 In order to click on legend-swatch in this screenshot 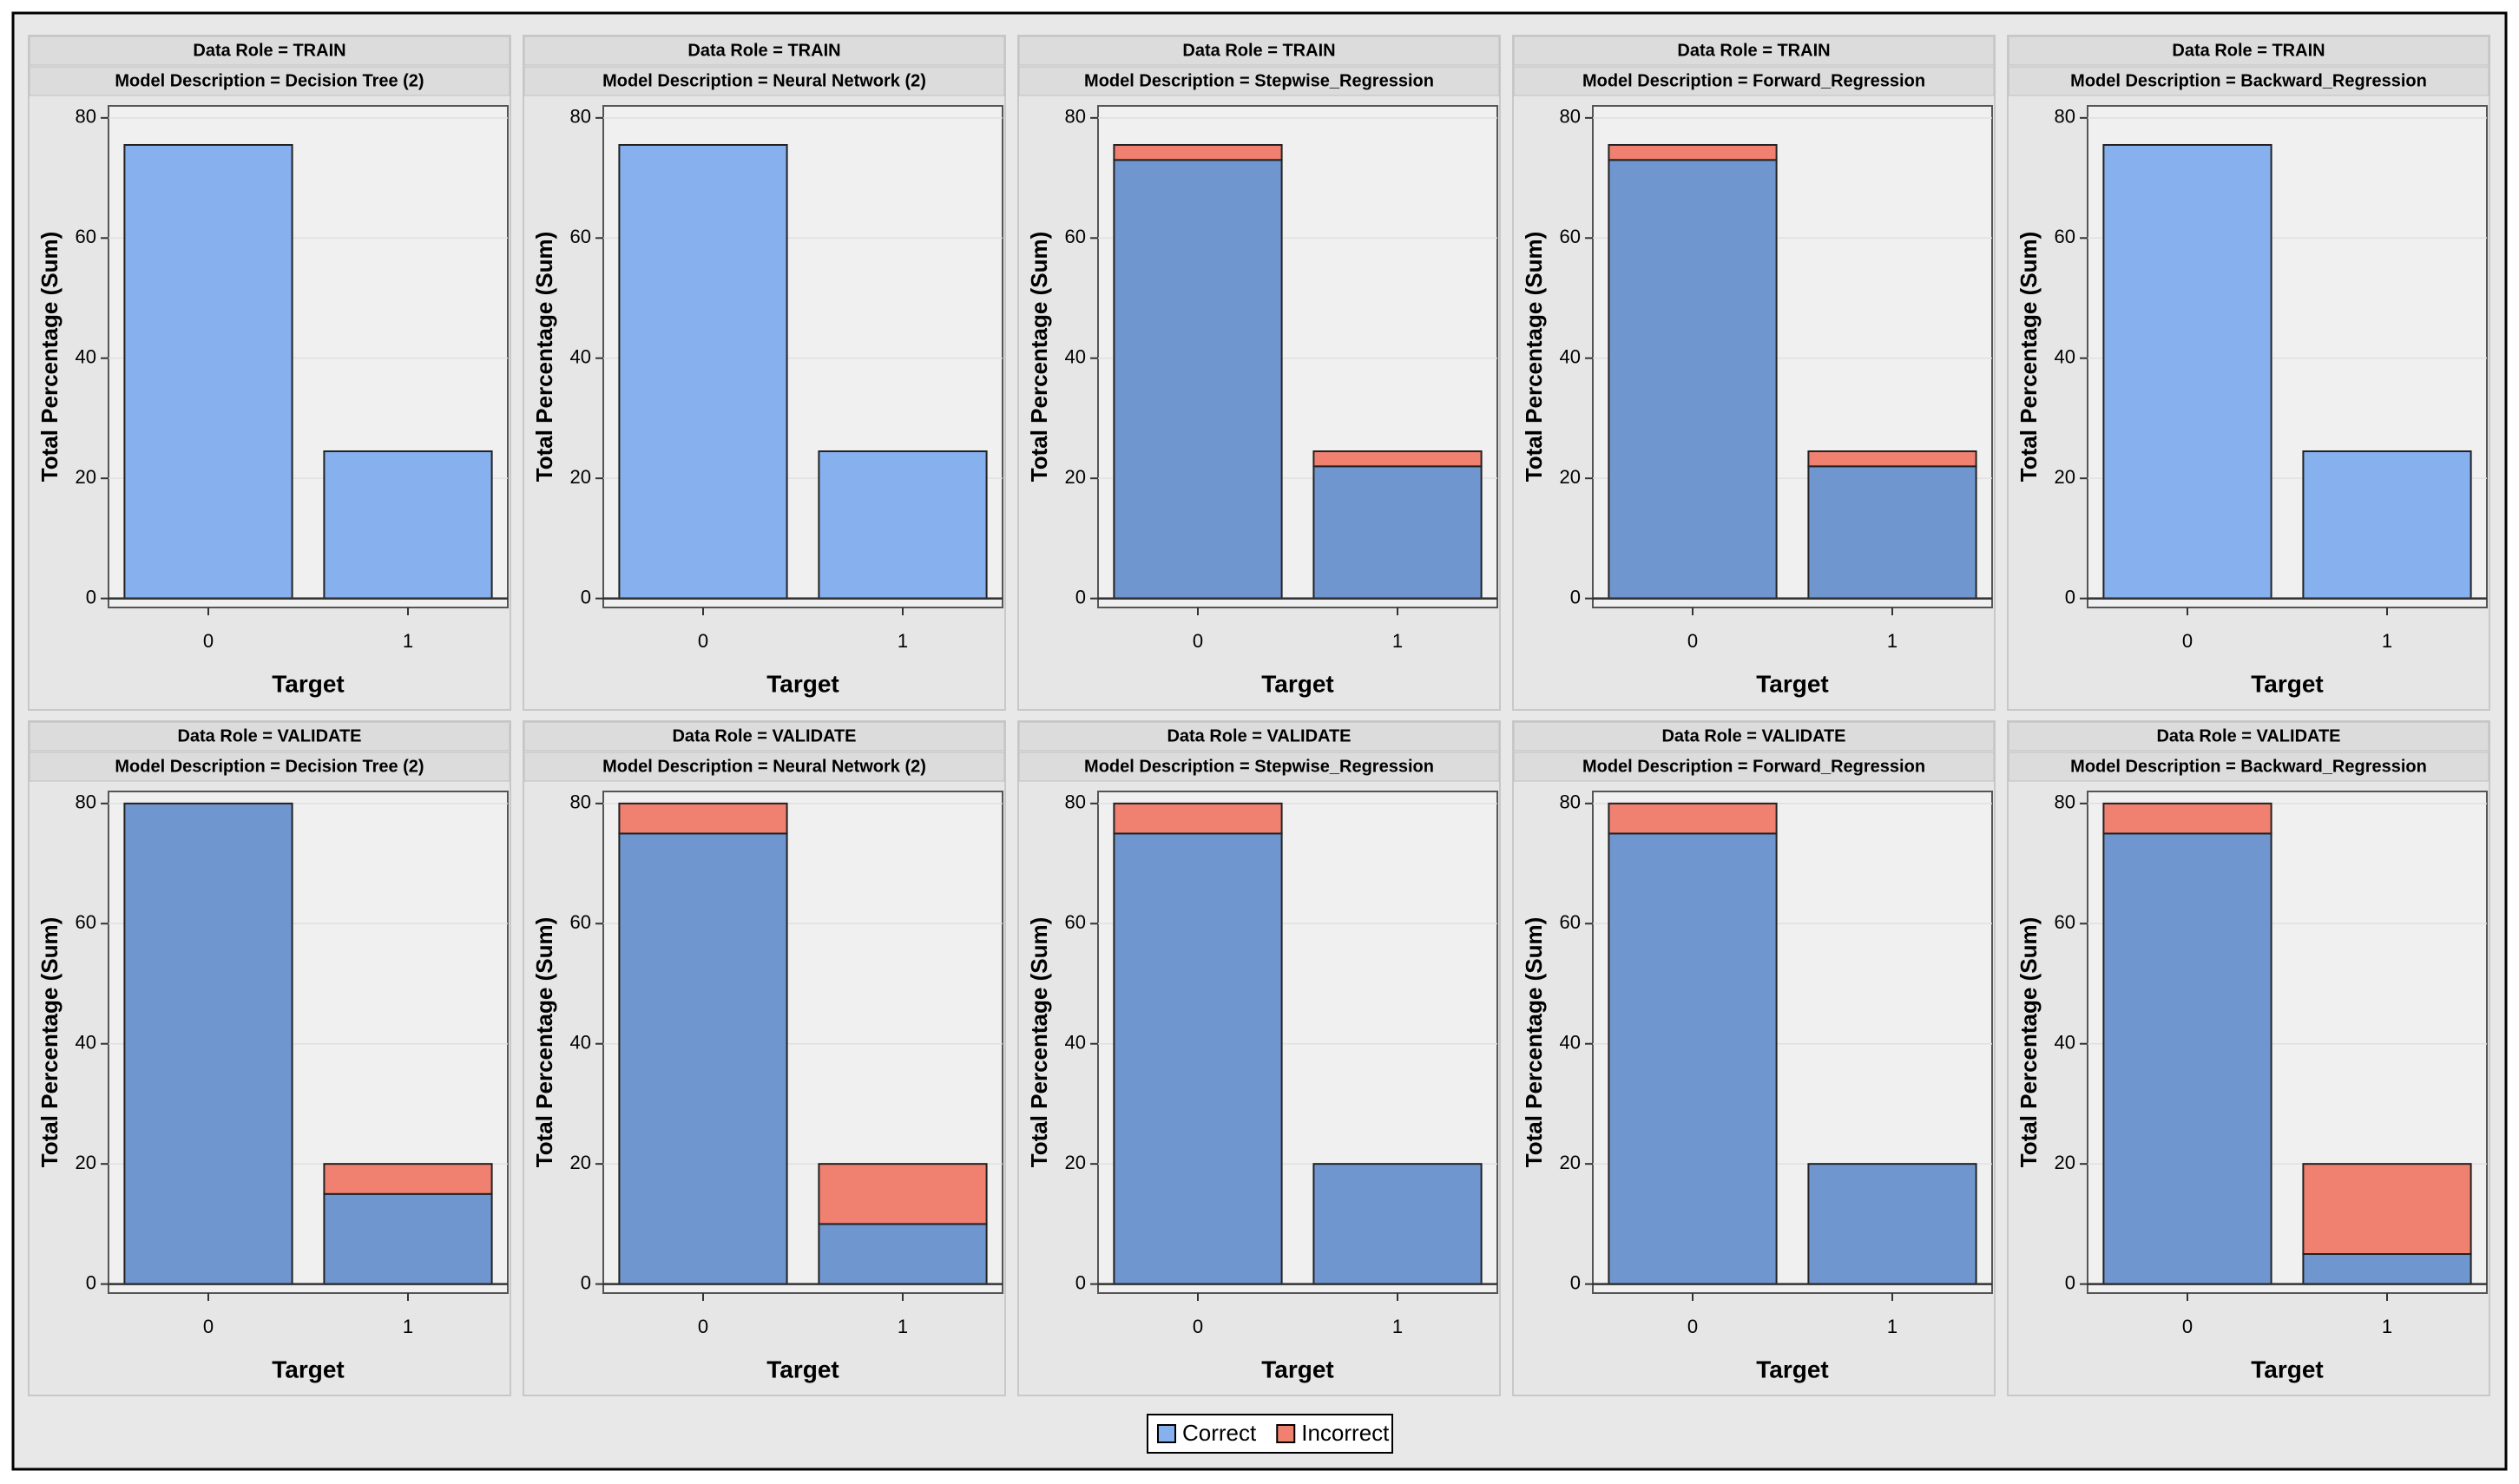, I will do `click(1286, 1433)`.